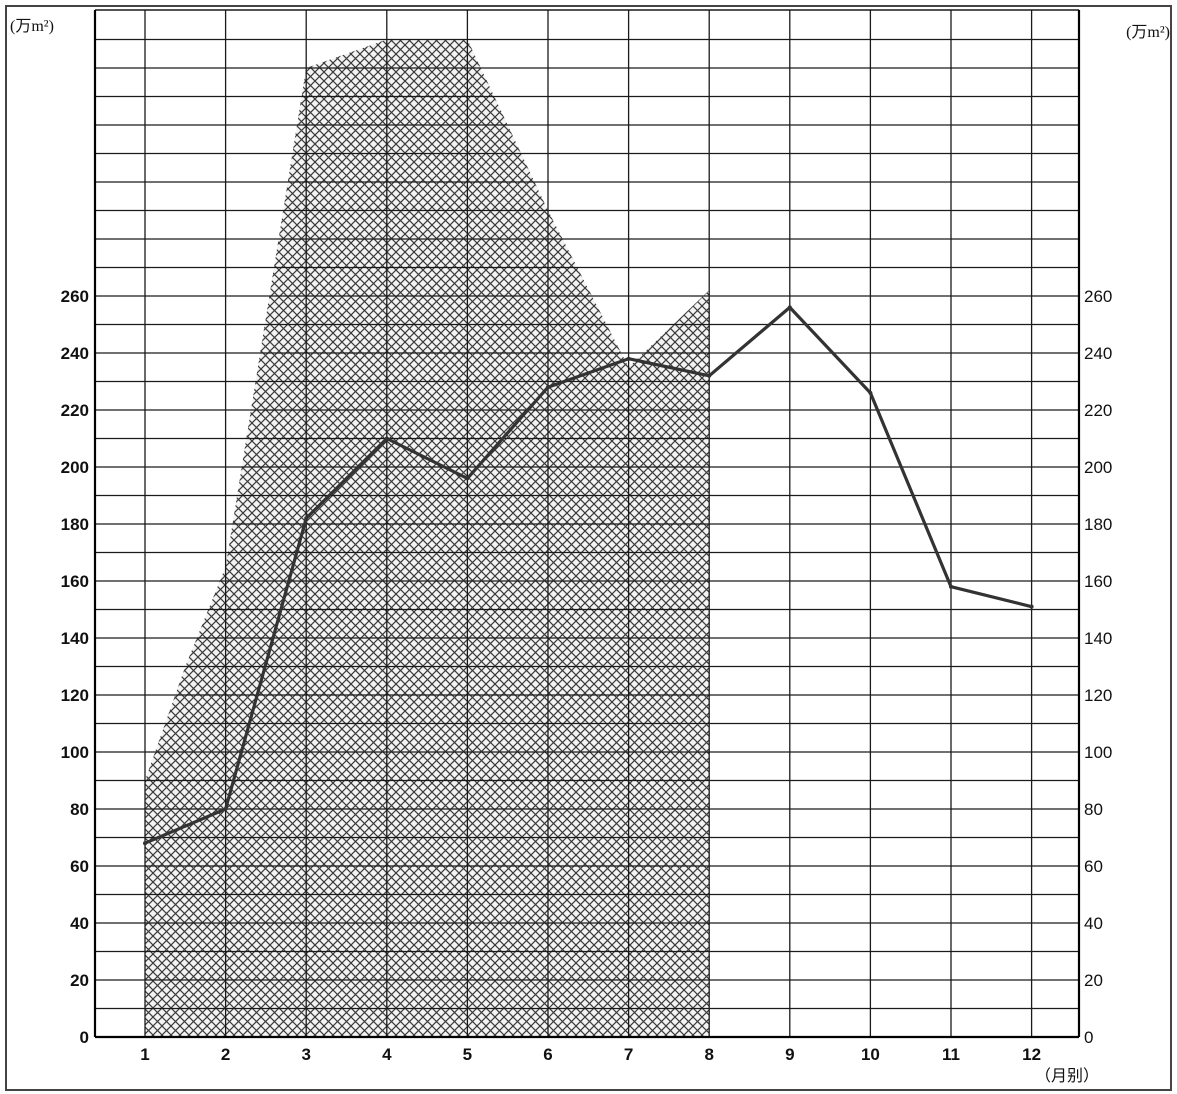 The image size is (1177, 1094). What do you see at coordinates (387, 1054) in the screenshot?
I see `x-tick-label: 4` at bounding box center [387, 1054].